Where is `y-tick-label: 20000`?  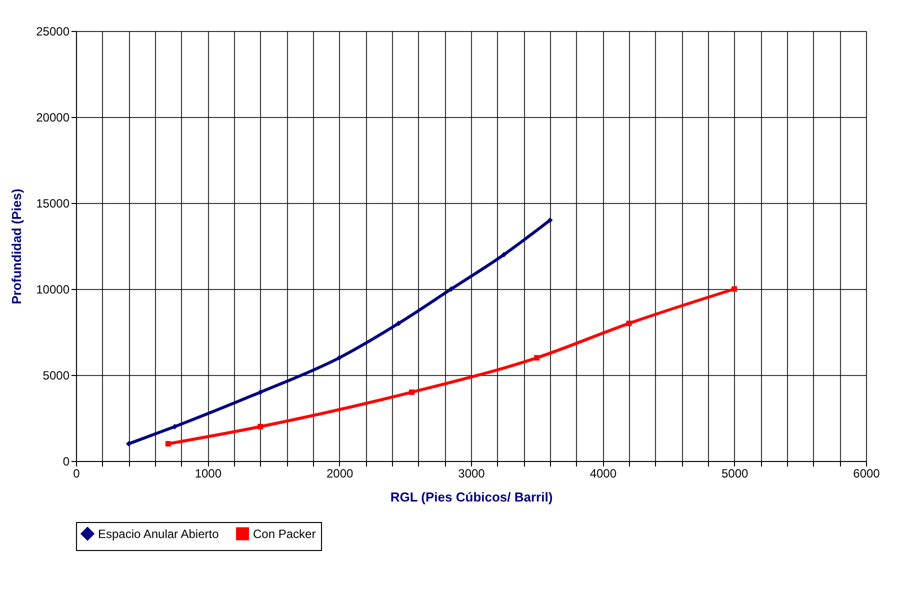
y-tick-label: 20000 is located at coordinates (53, 117).